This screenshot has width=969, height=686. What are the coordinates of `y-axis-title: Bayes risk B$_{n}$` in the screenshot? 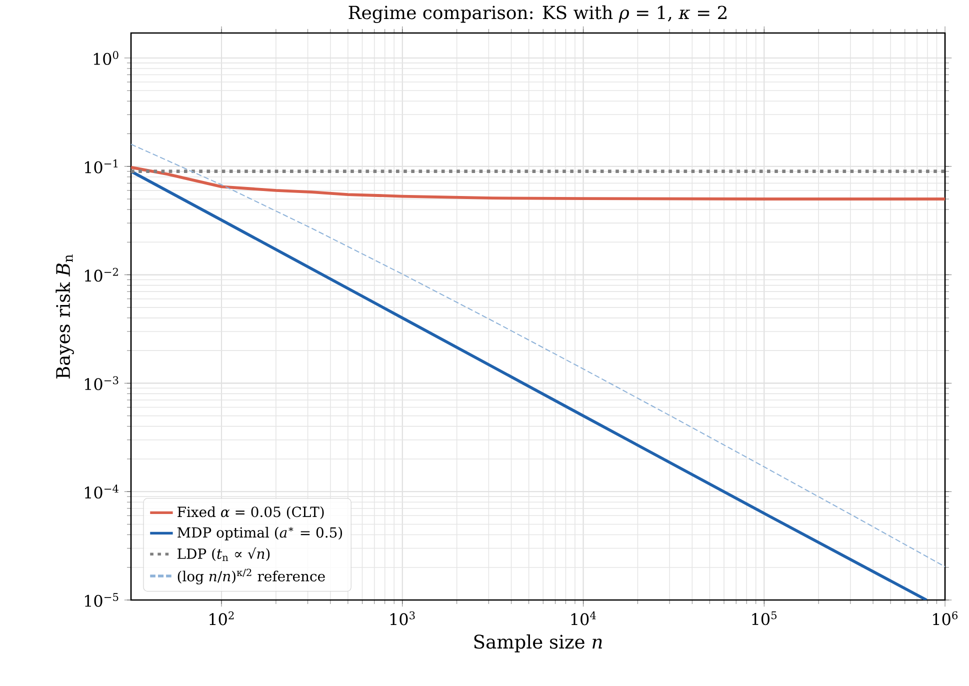 It's located at (65, 316).